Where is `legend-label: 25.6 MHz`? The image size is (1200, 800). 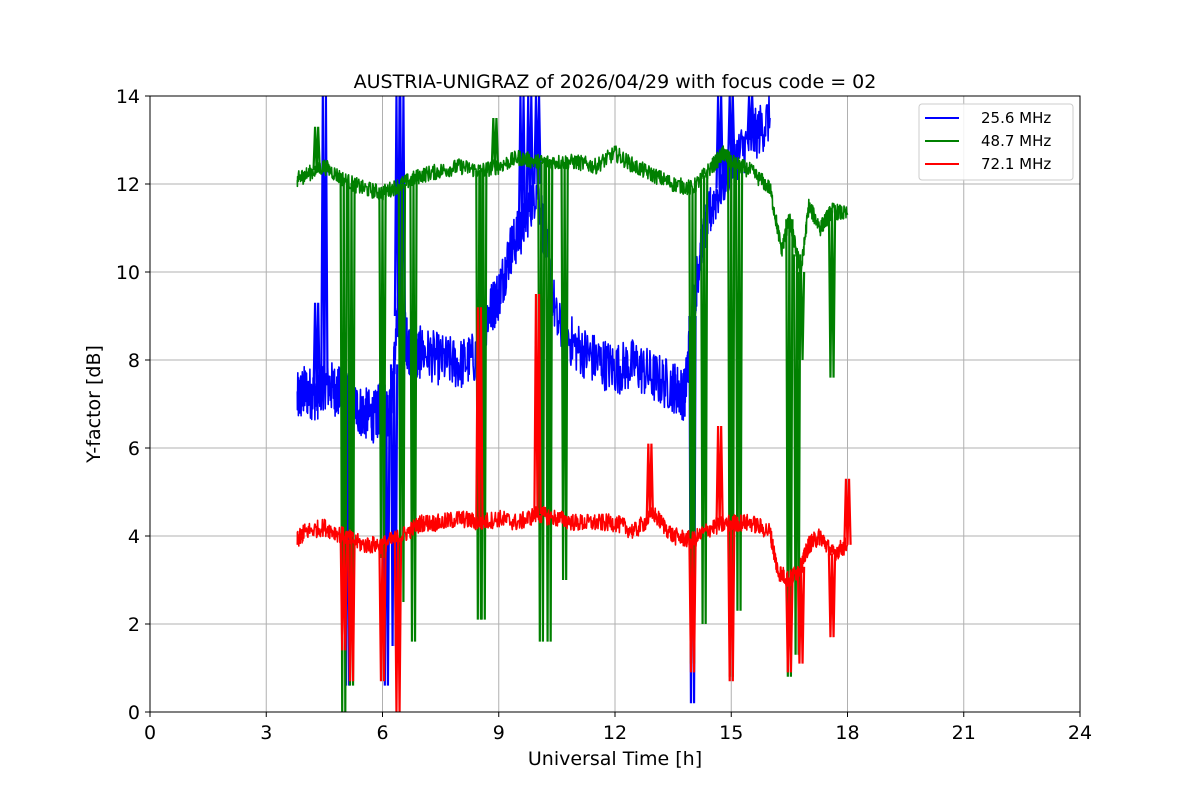
legend-label: 25.6 MHz is located at coordinates (1016, 118).